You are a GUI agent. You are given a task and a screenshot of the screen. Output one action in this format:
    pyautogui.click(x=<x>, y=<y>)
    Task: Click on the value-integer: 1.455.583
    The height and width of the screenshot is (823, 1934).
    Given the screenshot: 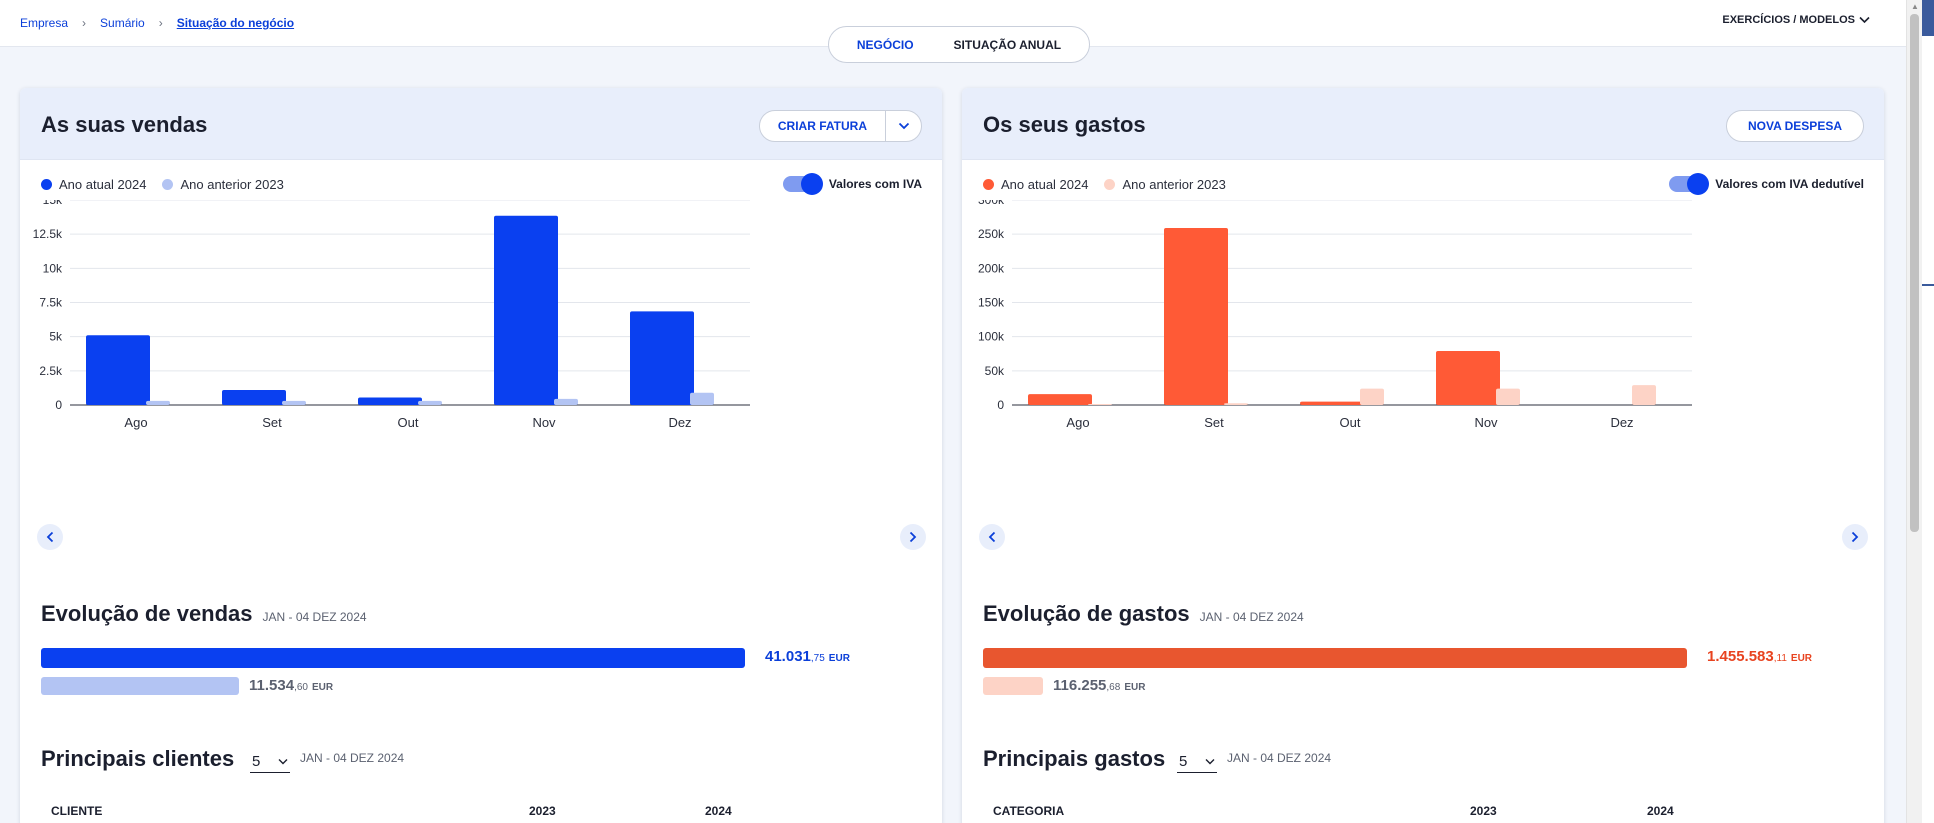 What is the action you would take?
    pyautogui.click(x=1740, y=656)
    